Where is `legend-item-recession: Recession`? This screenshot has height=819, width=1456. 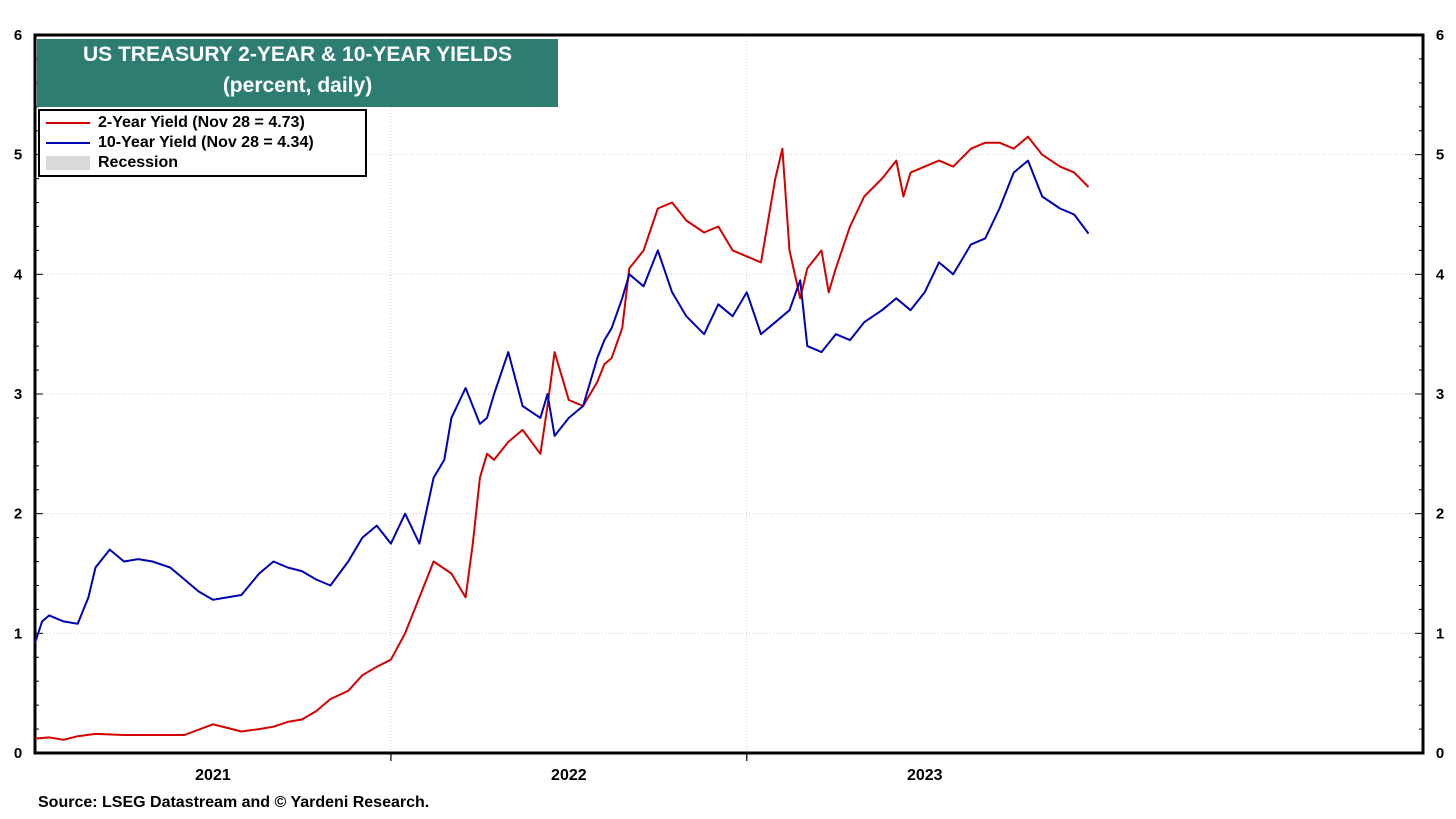 legend-item-recession: Recession is located at coordinates (112, 163).